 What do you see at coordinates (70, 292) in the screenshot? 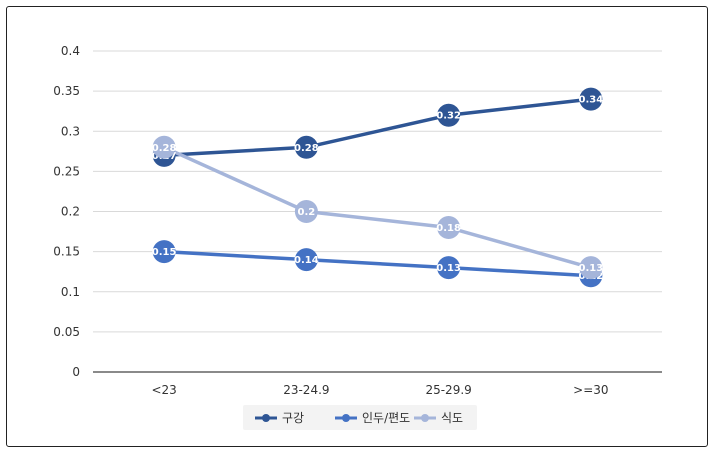
I see `y-tick-label: 0.1` at bounding box center [70, 292].